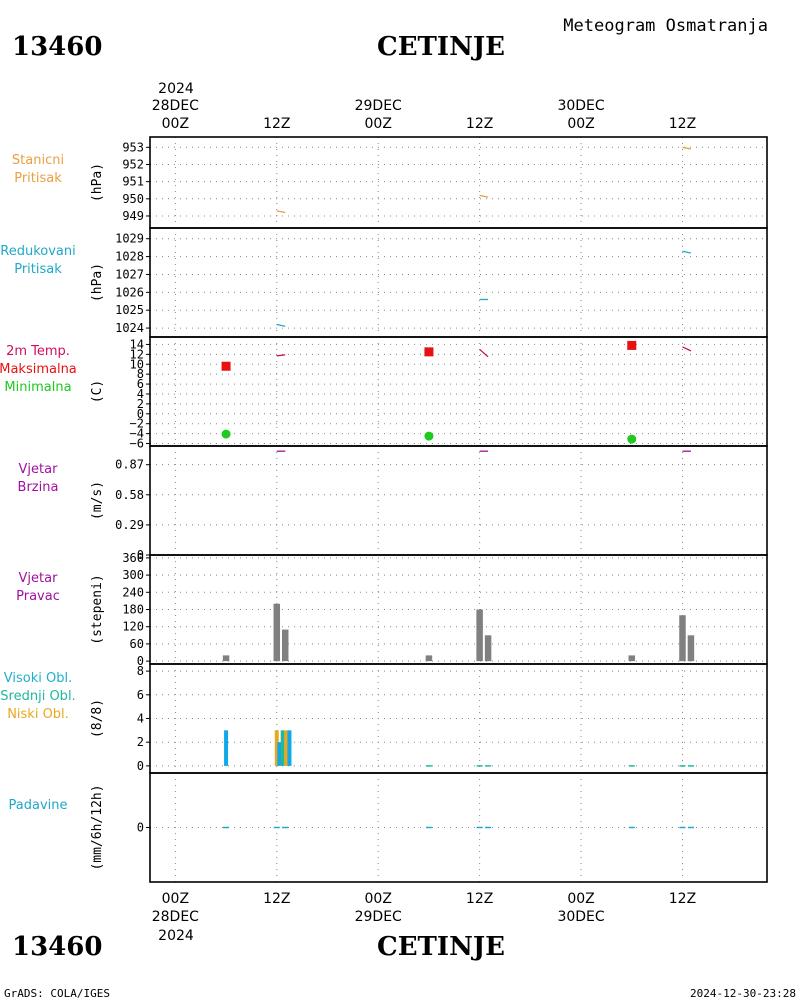 The height and width of the screenshot is (1000, 800). What do you see at coordinates (424, 115) in the screenshot?
I see `time-axis-top: 00Z 28DEC 12Z 00Z 29DEC 12Z 00Z 30DEC 12Z` at bounding box center [424, 115].